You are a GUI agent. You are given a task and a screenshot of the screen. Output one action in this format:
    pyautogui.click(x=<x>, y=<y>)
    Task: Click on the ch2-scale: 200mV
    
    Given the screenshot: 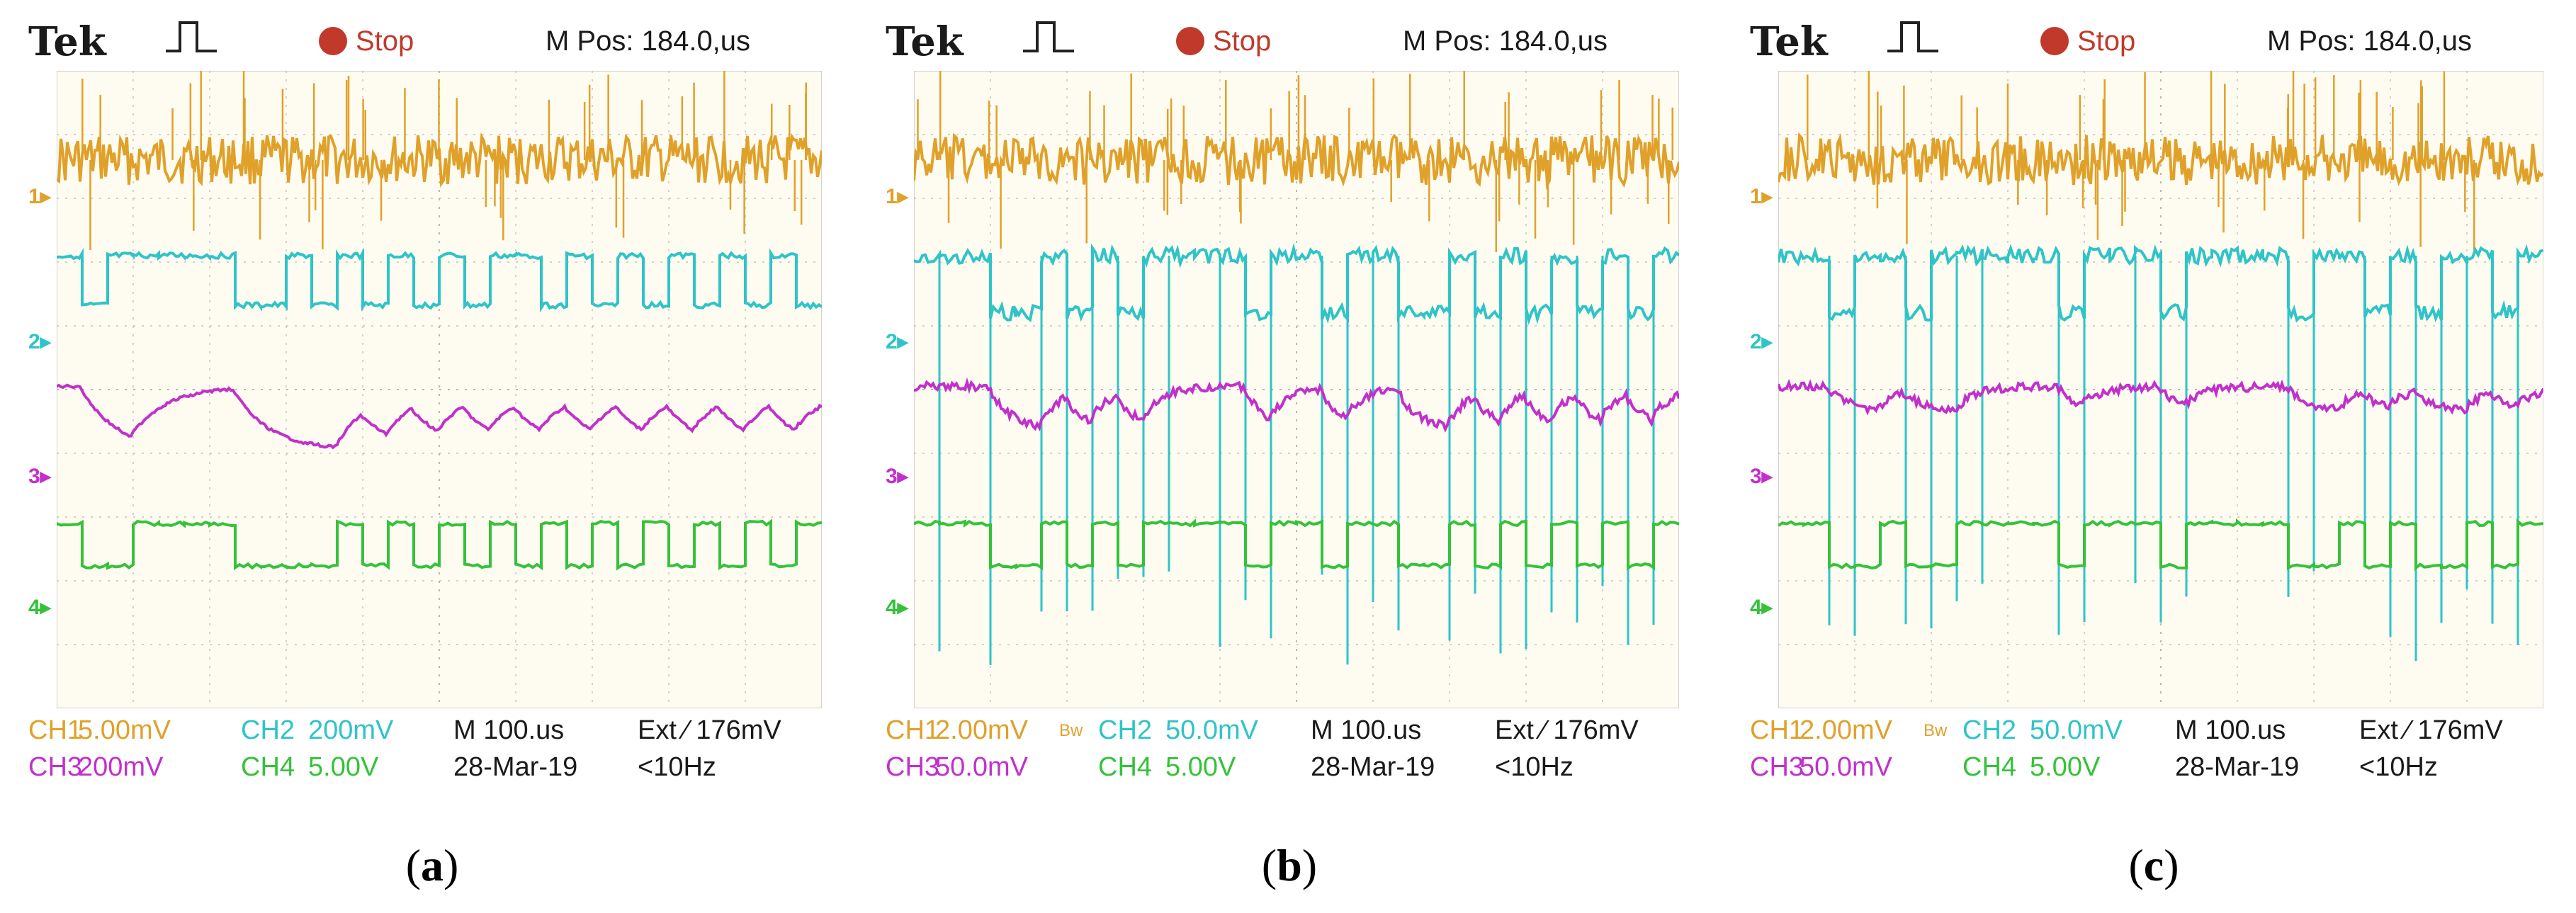 What is the action you would take?
    pyautogui.click(x=351, y=730)
    